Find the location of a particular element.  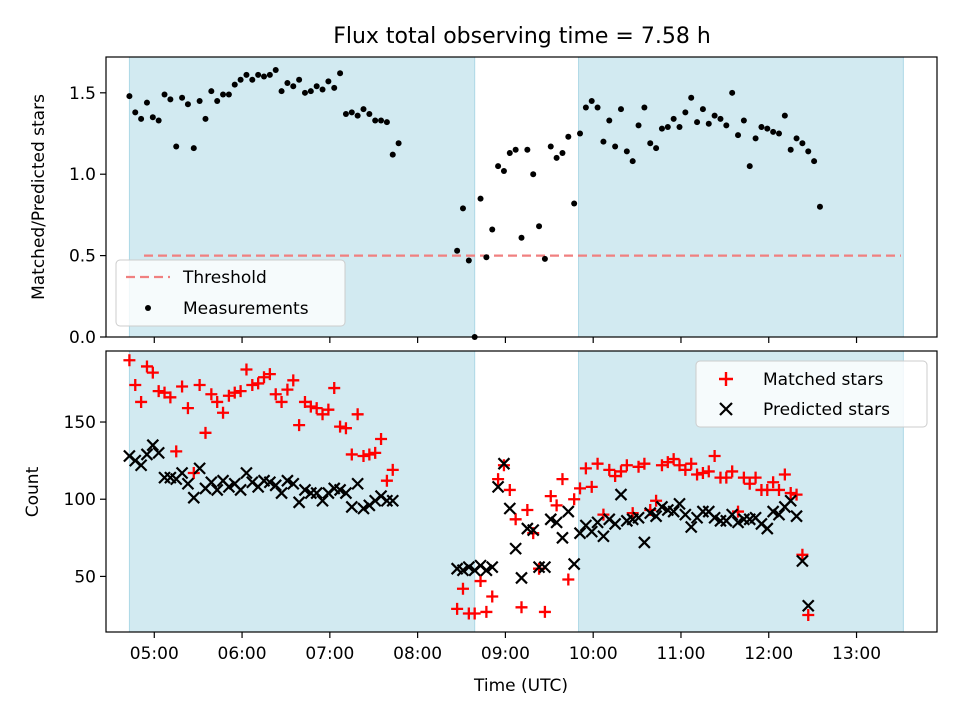

x-tick-label: 12:00 is located at coordinates (768, 654).